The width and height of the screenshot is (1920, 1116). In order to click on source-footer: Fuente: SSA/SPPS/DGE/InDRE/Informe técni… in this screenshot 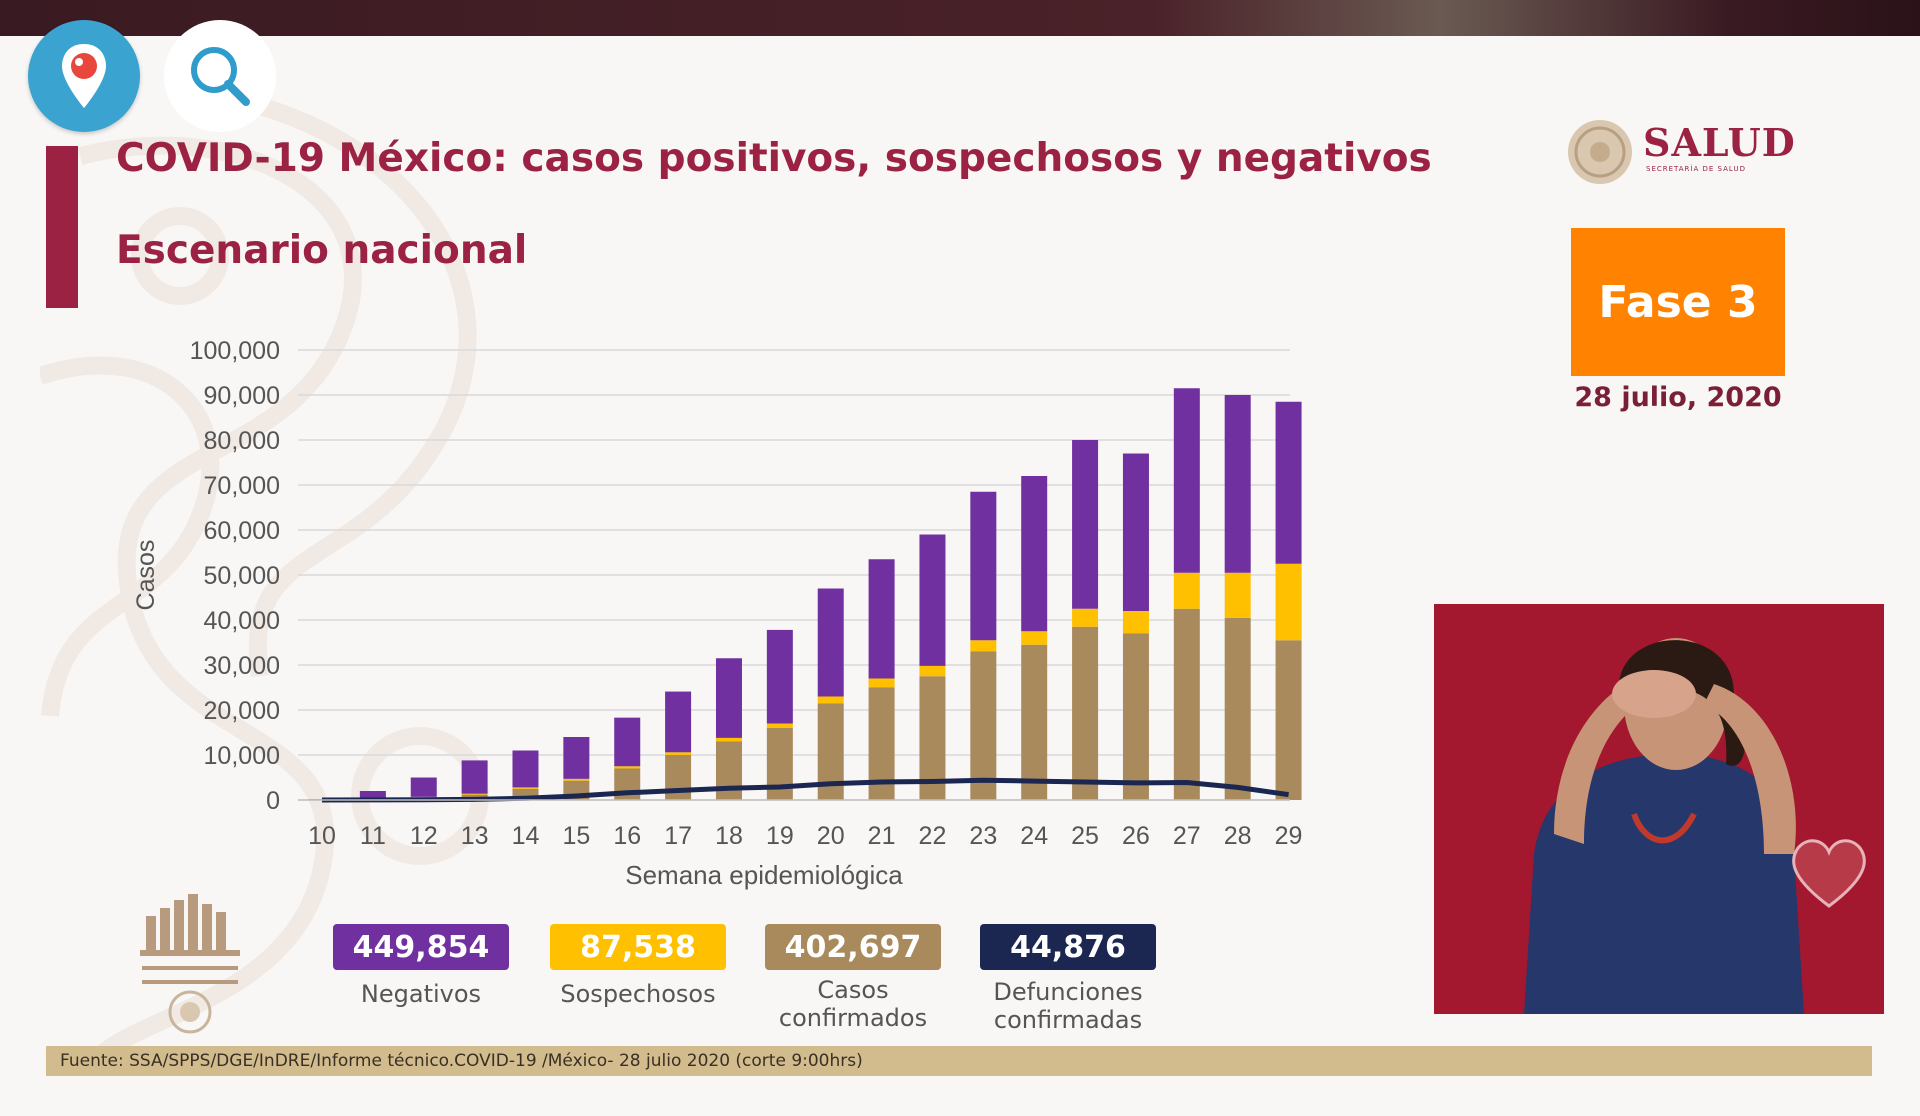, I will do `click(959, 1061)`.